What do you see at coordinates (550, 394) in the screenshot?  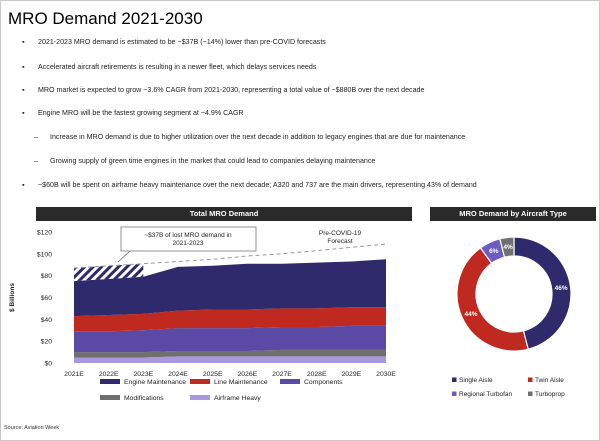 I see `legend-label: Turboprop` at bounding box center [550, 394].